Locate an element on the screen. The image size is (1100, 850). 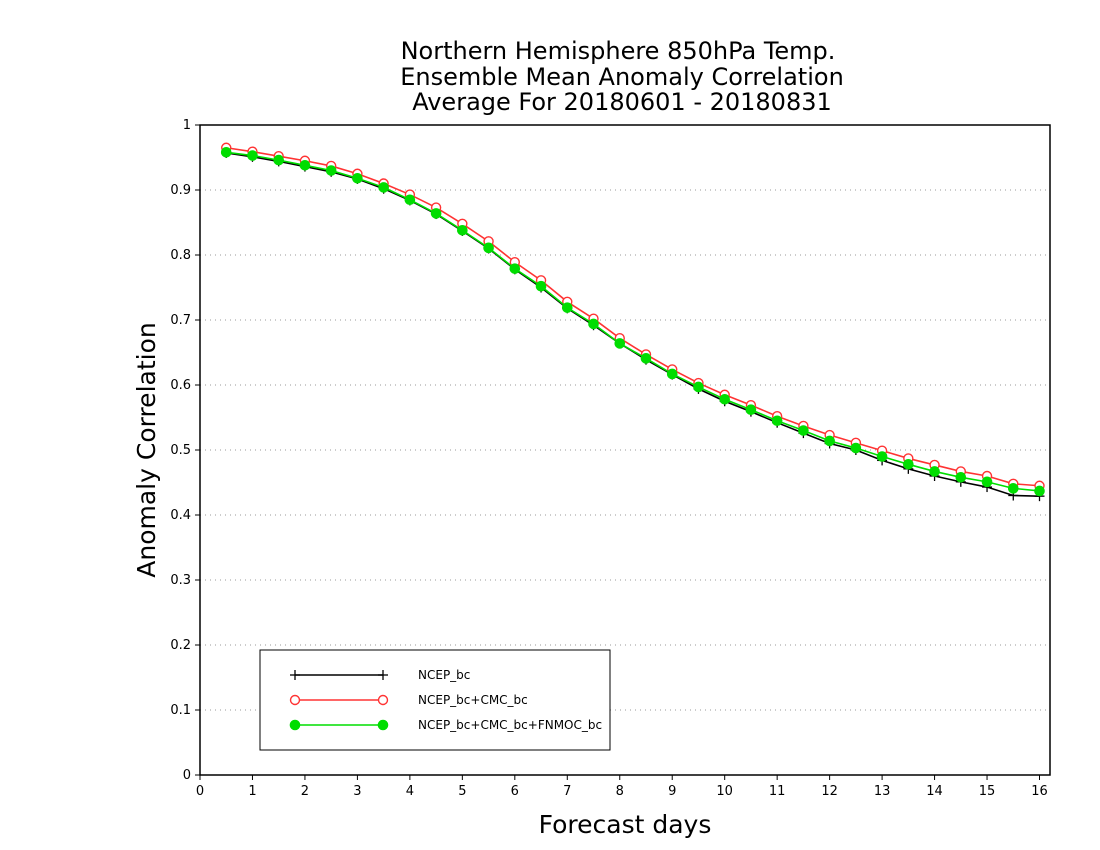
x-tick-label: 4 is located at coordinates (410, 791).